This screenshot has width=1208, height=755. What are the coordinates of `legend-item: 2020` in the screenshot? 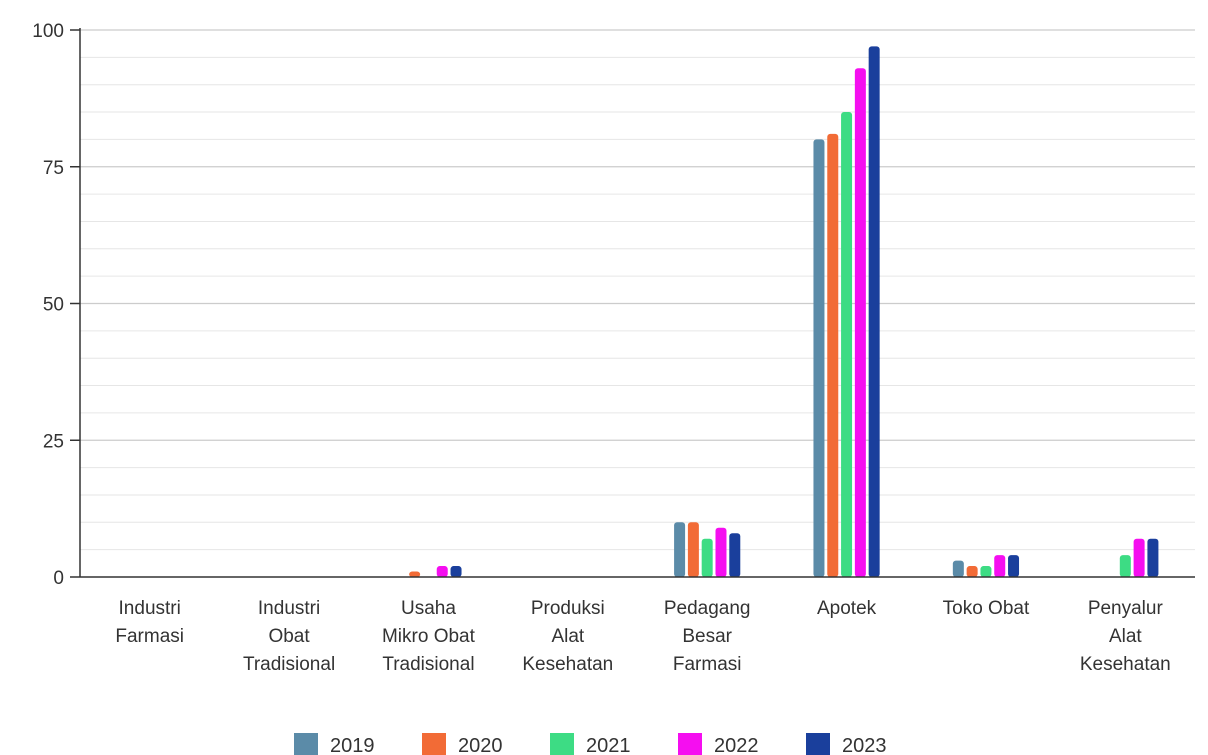 It's located at (462, 744).